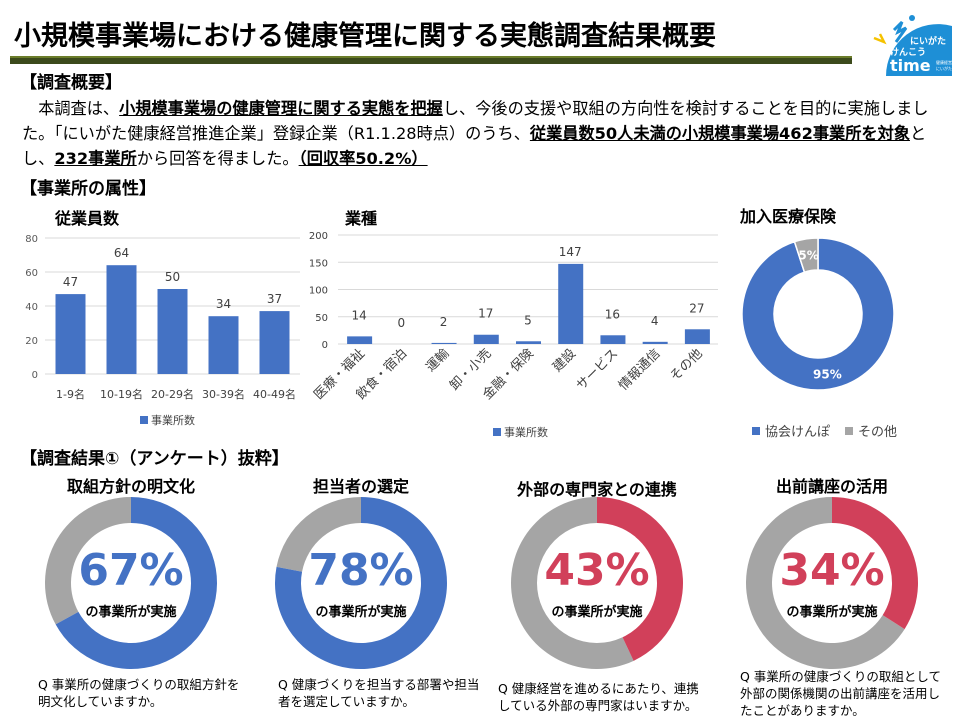 The image size is (960, 720). I want to click on data-label: 17, so click(485, 314).